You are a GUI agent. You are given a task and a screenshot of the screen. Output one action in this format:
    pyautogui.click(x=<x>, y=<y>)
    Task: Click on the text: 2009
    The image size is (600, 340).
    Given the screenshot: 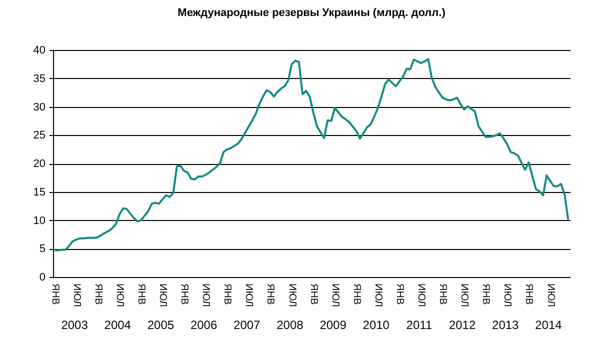 What is the action you would take?
    pyautogui.click(x=333, y=325)
    